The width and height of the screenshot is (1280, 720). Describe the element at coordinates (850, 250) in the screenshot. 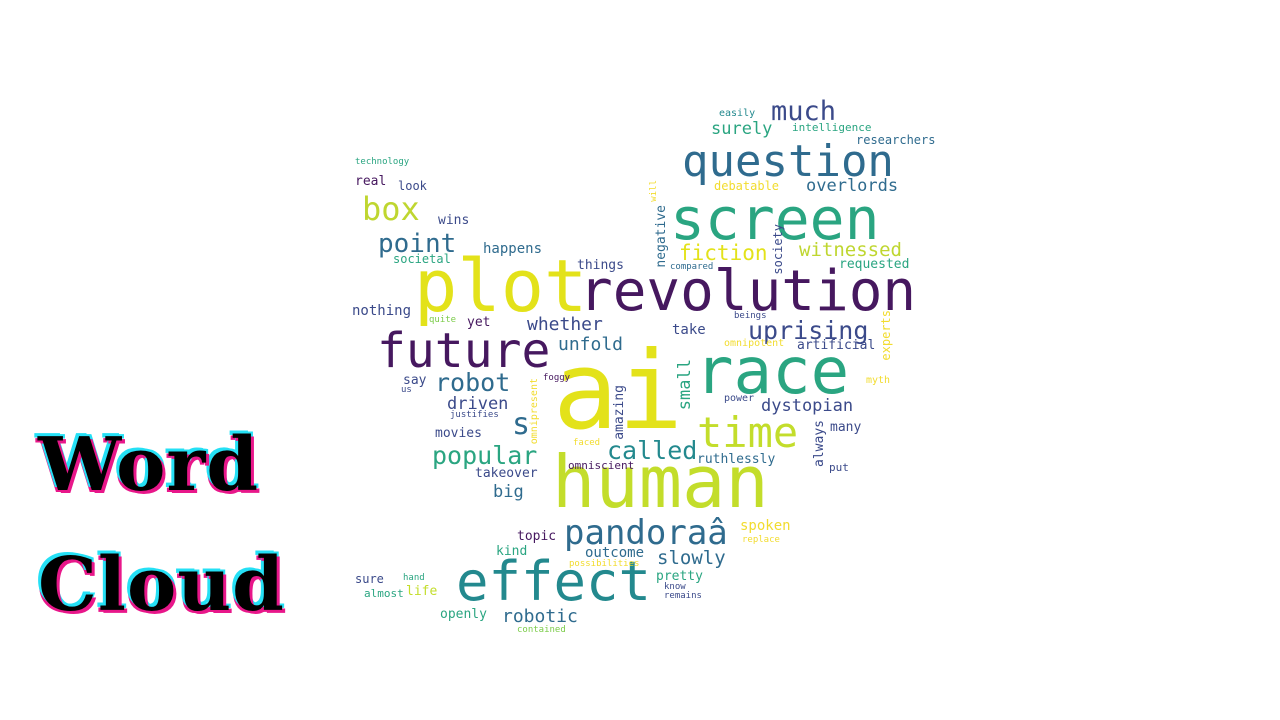

I see `word-witnessed: witnessed` at that location.